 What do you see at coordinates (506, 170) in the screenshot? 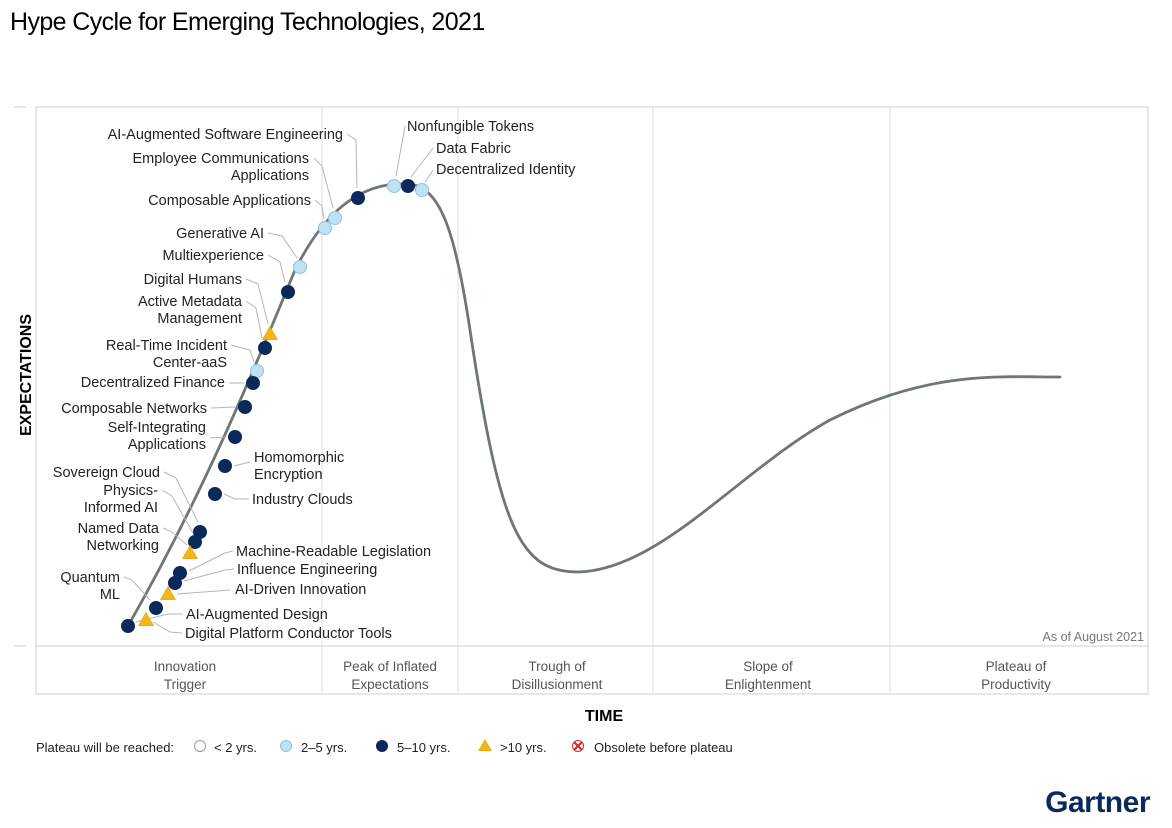
I see `technology-label: Decentralized Identity` at bounding box center [506, 170].